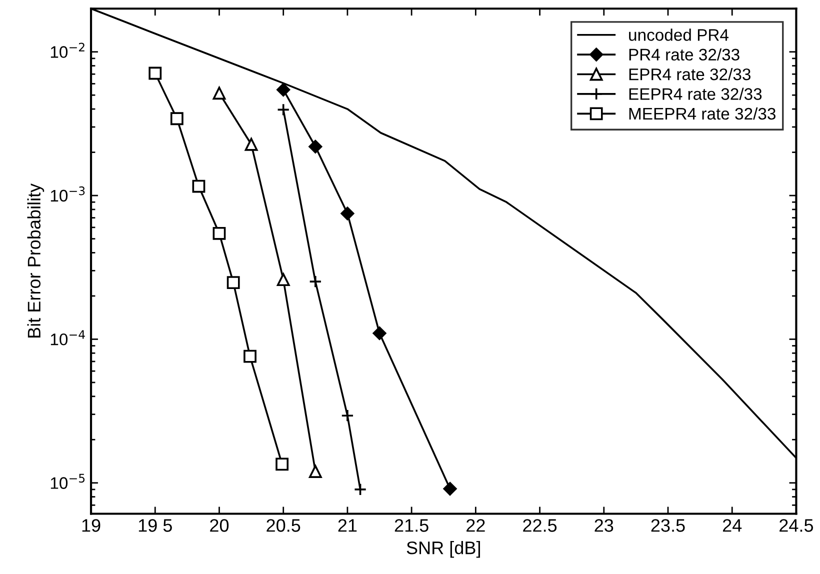 This screenshot has width=820, height=574. Describe the element at coordinates (67, 50) in the screenshot. I see `y-tick-label: 10$^{−2}$` at that location.